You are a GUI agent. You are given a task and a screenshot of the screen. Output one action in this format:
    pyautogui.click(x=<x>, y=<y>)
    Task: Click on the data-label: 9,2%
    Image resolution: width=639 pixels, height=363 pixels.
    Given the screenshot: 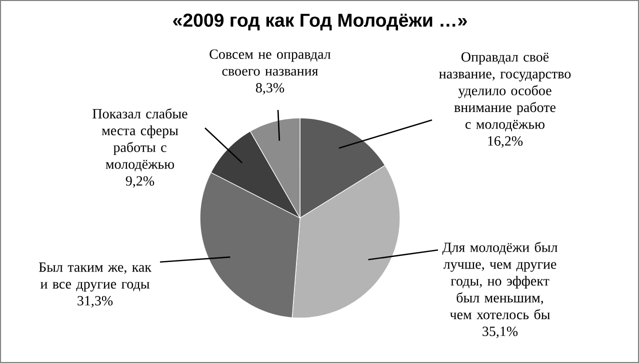 What is the action you would take?
    pyautogui.click(x=140, y=182)
    